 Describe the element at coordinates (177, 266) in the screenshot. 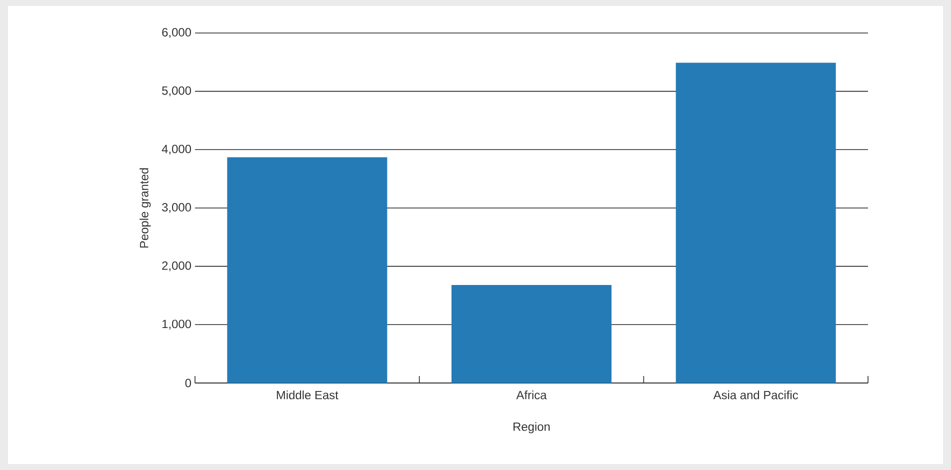

I see `y-tick-label: 2,000` at that location.